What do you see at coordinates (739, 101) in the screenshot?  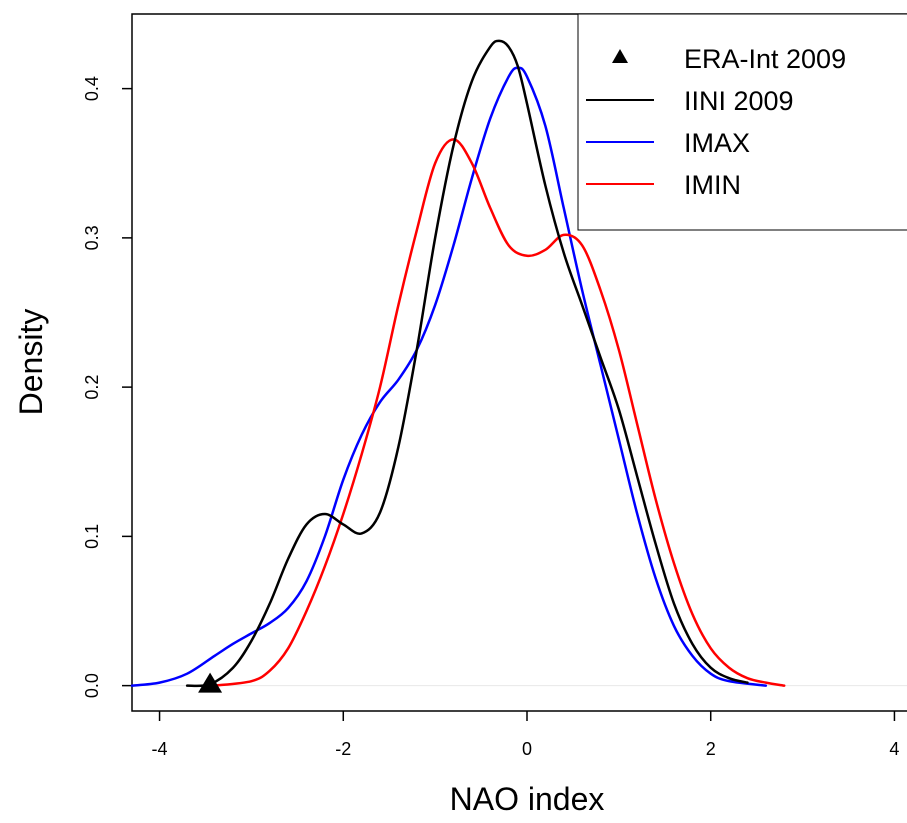 I see `legend-label: IINI 2009` at bounding box center [739, 101].